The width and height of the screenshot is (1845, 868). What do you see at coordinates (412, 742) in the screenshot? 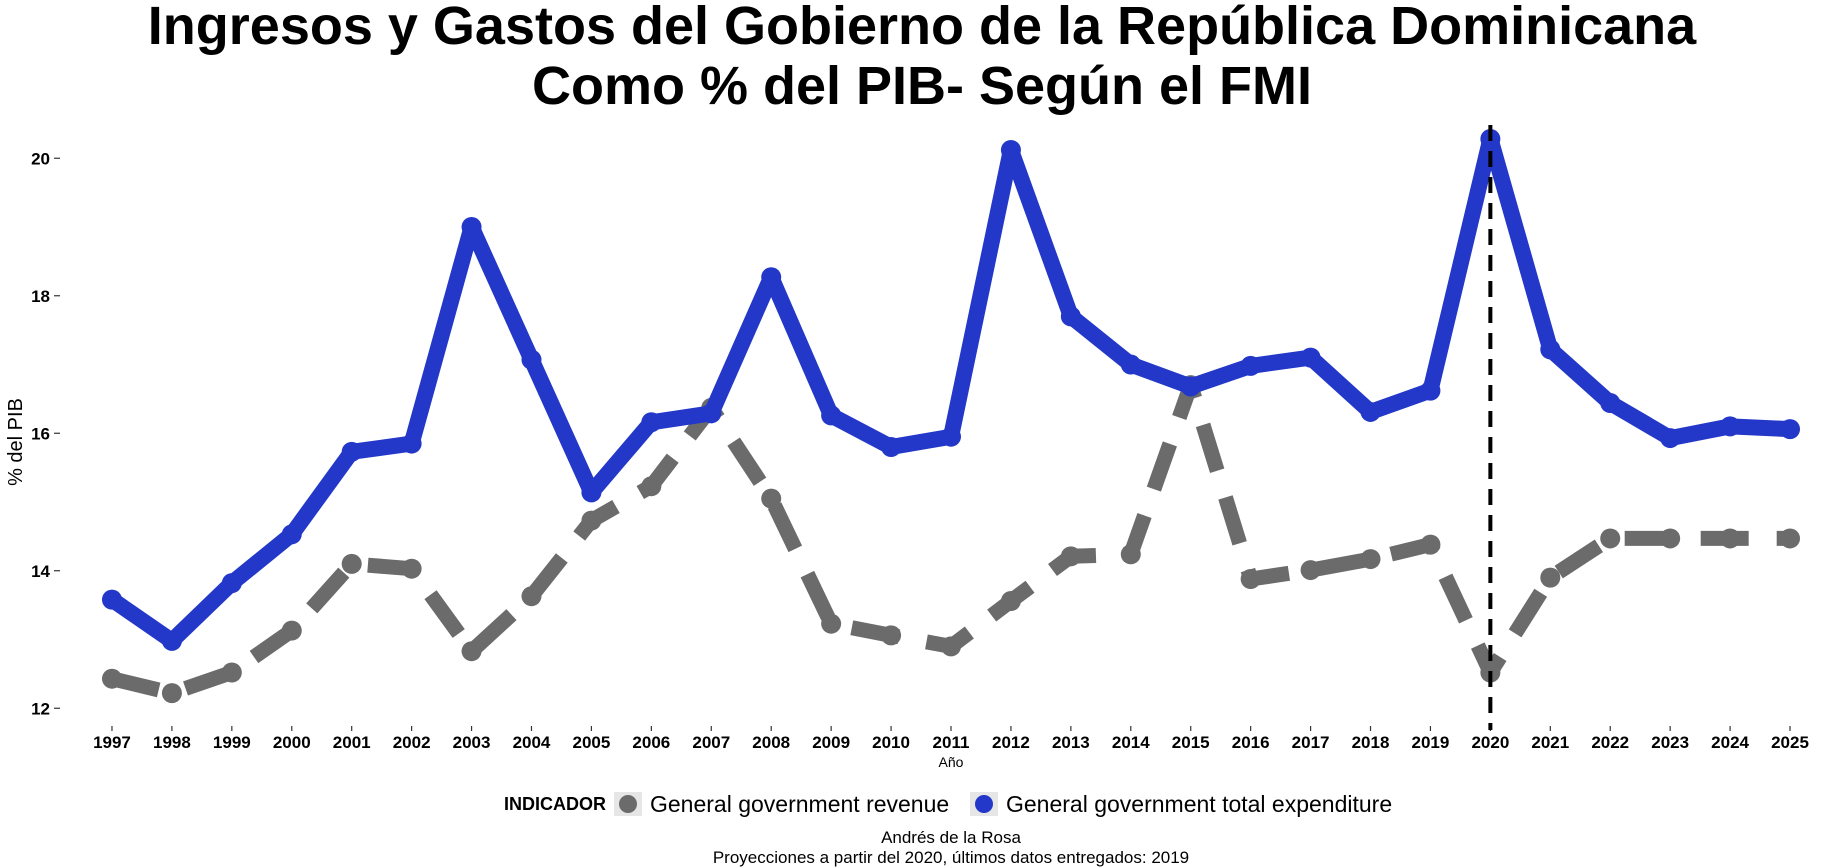
I see `x-tick-label: 2002` at bounding box center [412, 742].